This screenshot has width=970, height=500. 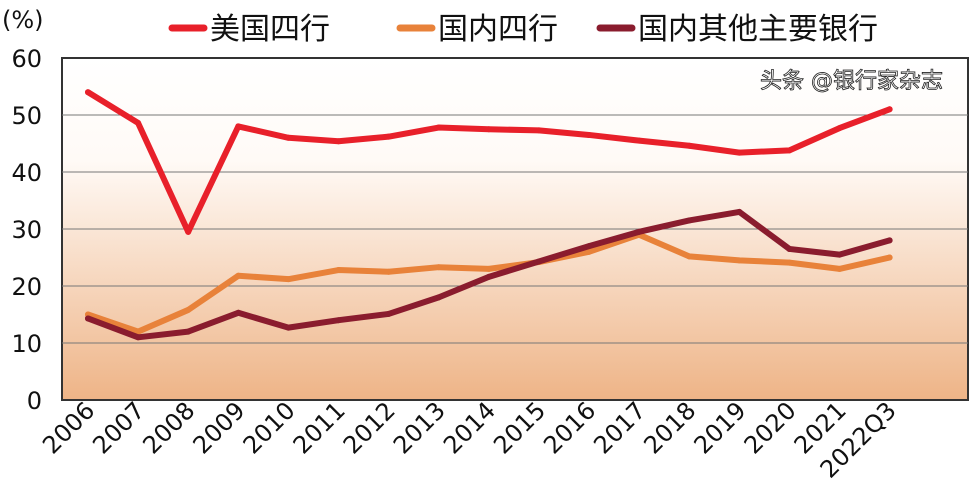 I want to click on x-tick-label: 2015, so click(x=519, y=427).